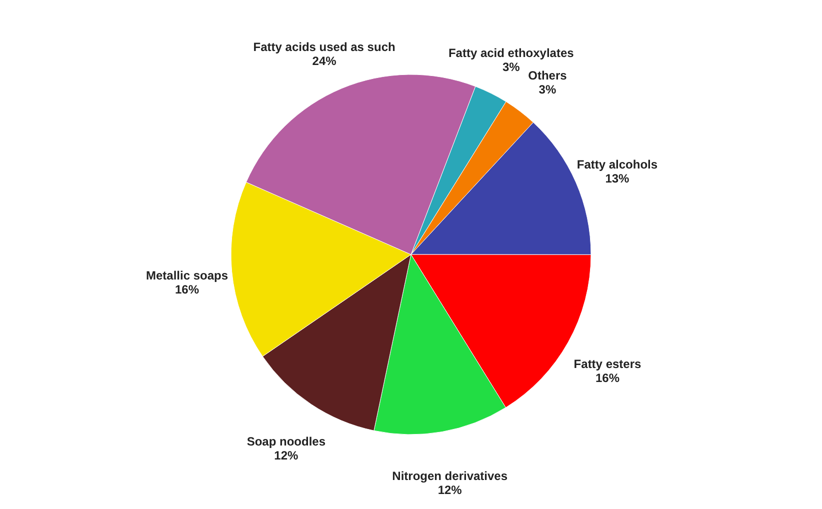  Describe the element at coordinates (187, 275) in the screenshot. I see `slice-label: Metallic soaps` at that location.